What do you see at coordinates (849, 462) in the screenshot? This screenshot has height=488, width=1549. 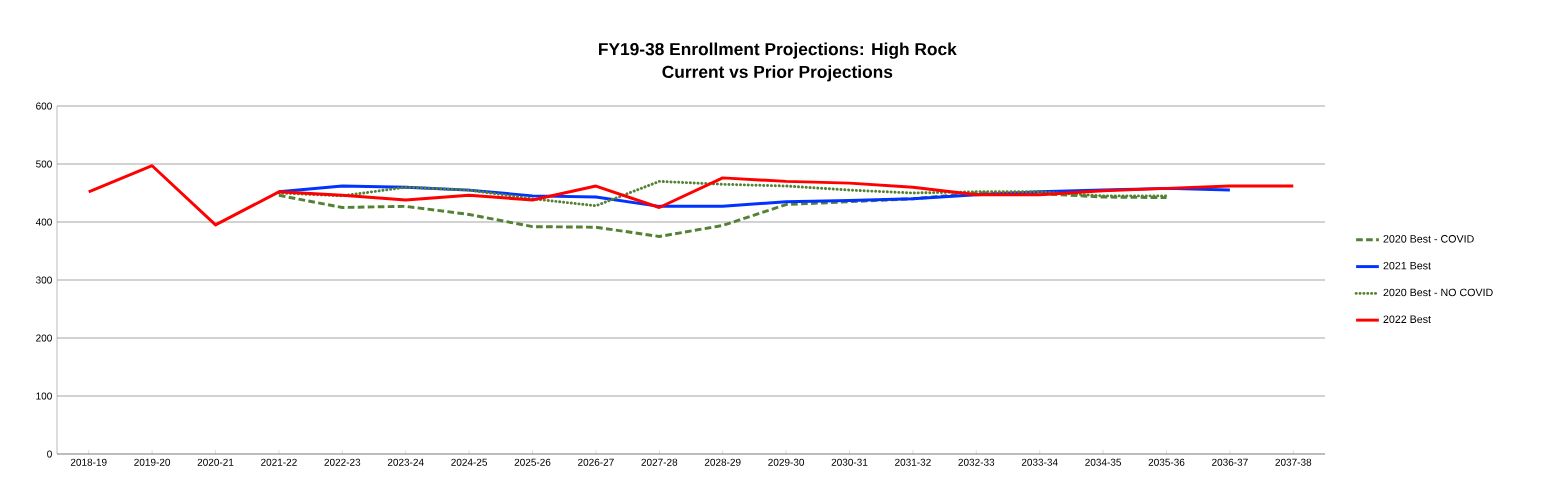 I see `x-tick-label: 2030-31` at bounding box center [849, 462].